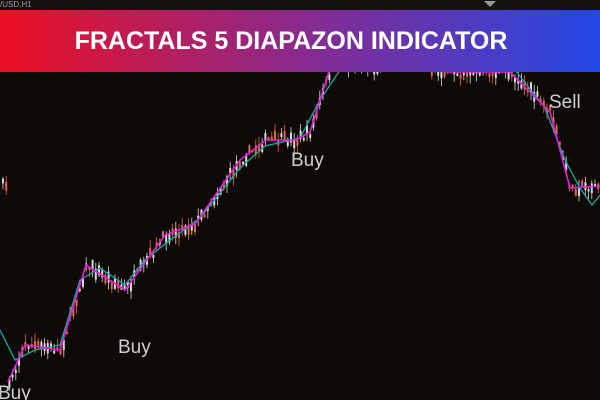 This screenshot has width=600, height=400. Describe the element at coordinates (16, 4) in the screenshot. I see `symbol-label: /USD,H1` at that location.